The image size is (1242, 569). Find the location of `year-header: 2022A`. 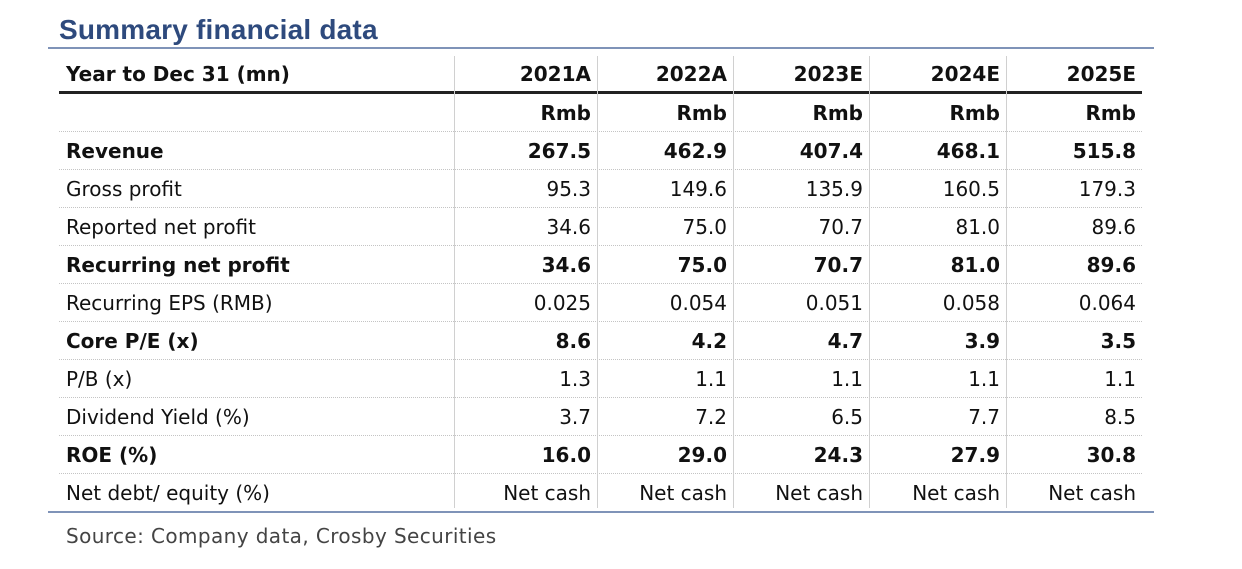

year-header: 2022A is located at coordinates (691, 73).